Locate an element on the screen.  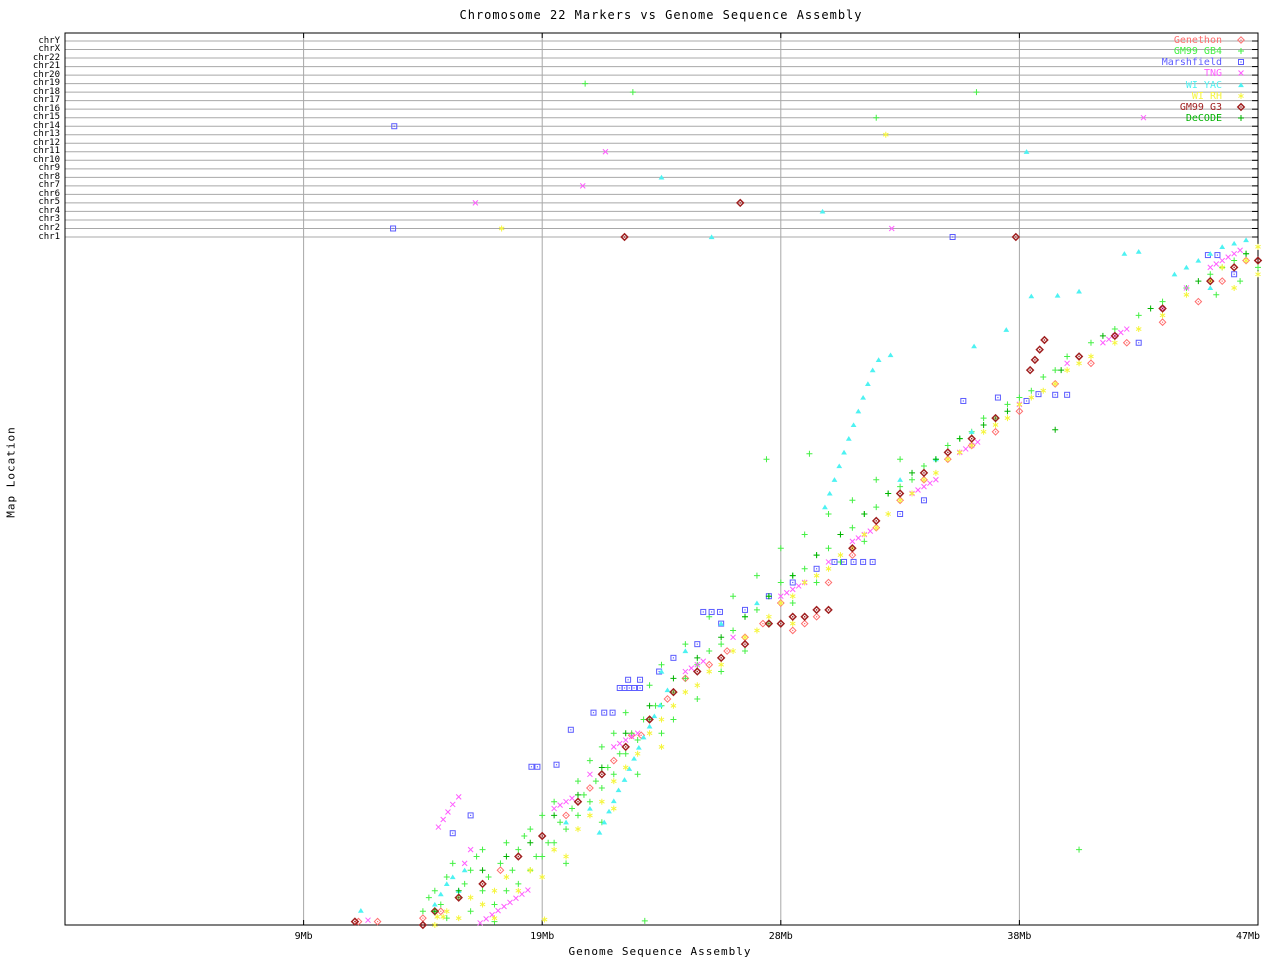
row-label-chr12: chr12 is located at coordinates (46, 142).